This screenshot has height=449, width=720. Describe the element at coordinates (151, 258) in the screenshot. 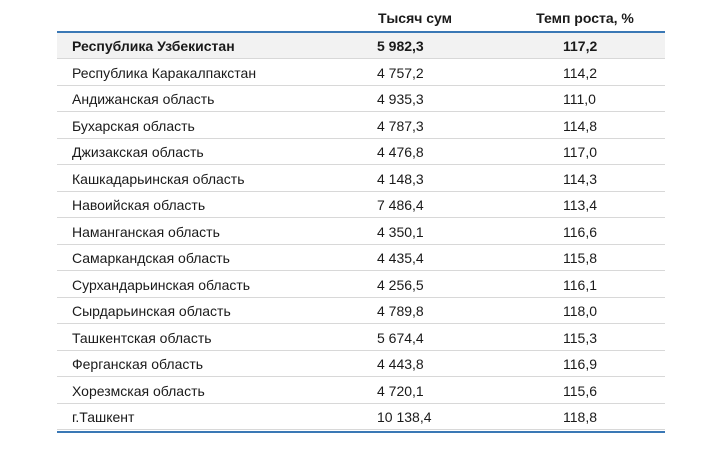

I see `region-name: Самаркандская область` at that location.